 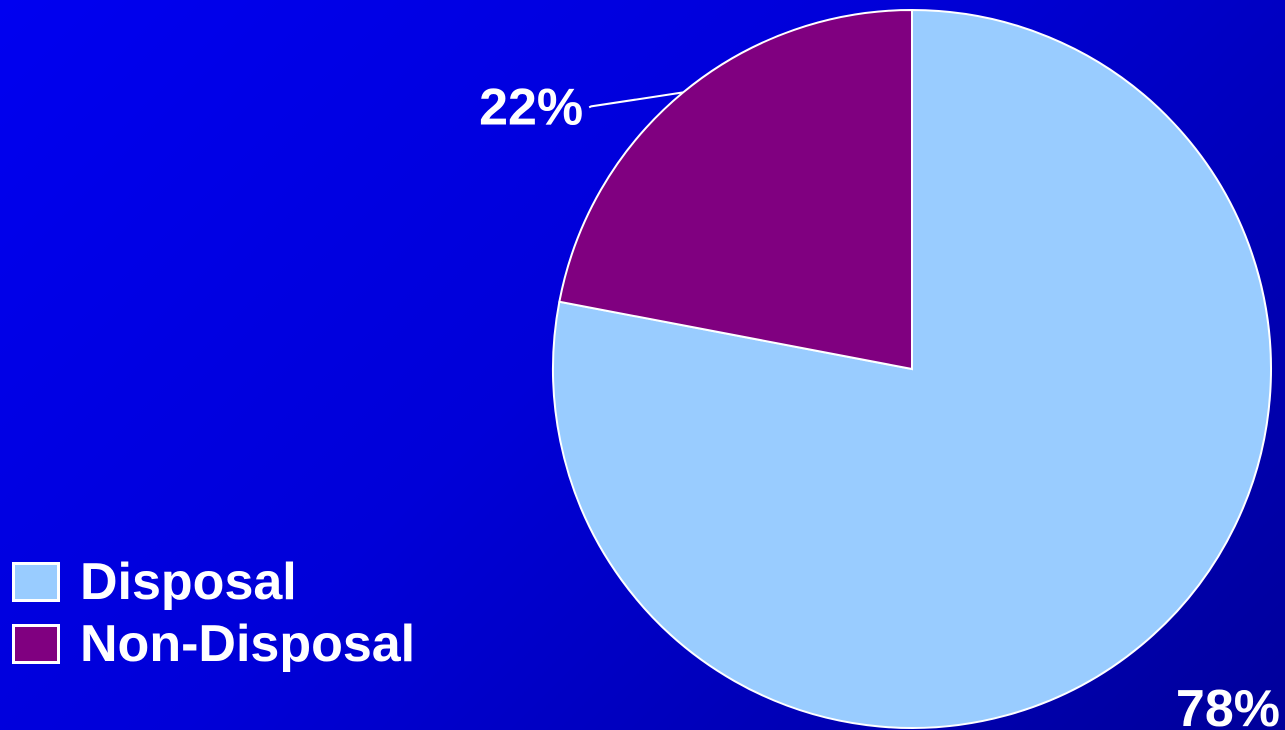 I want to click on legend-item-non-disposal: Non-Disposal, so click(x=213, y=644).